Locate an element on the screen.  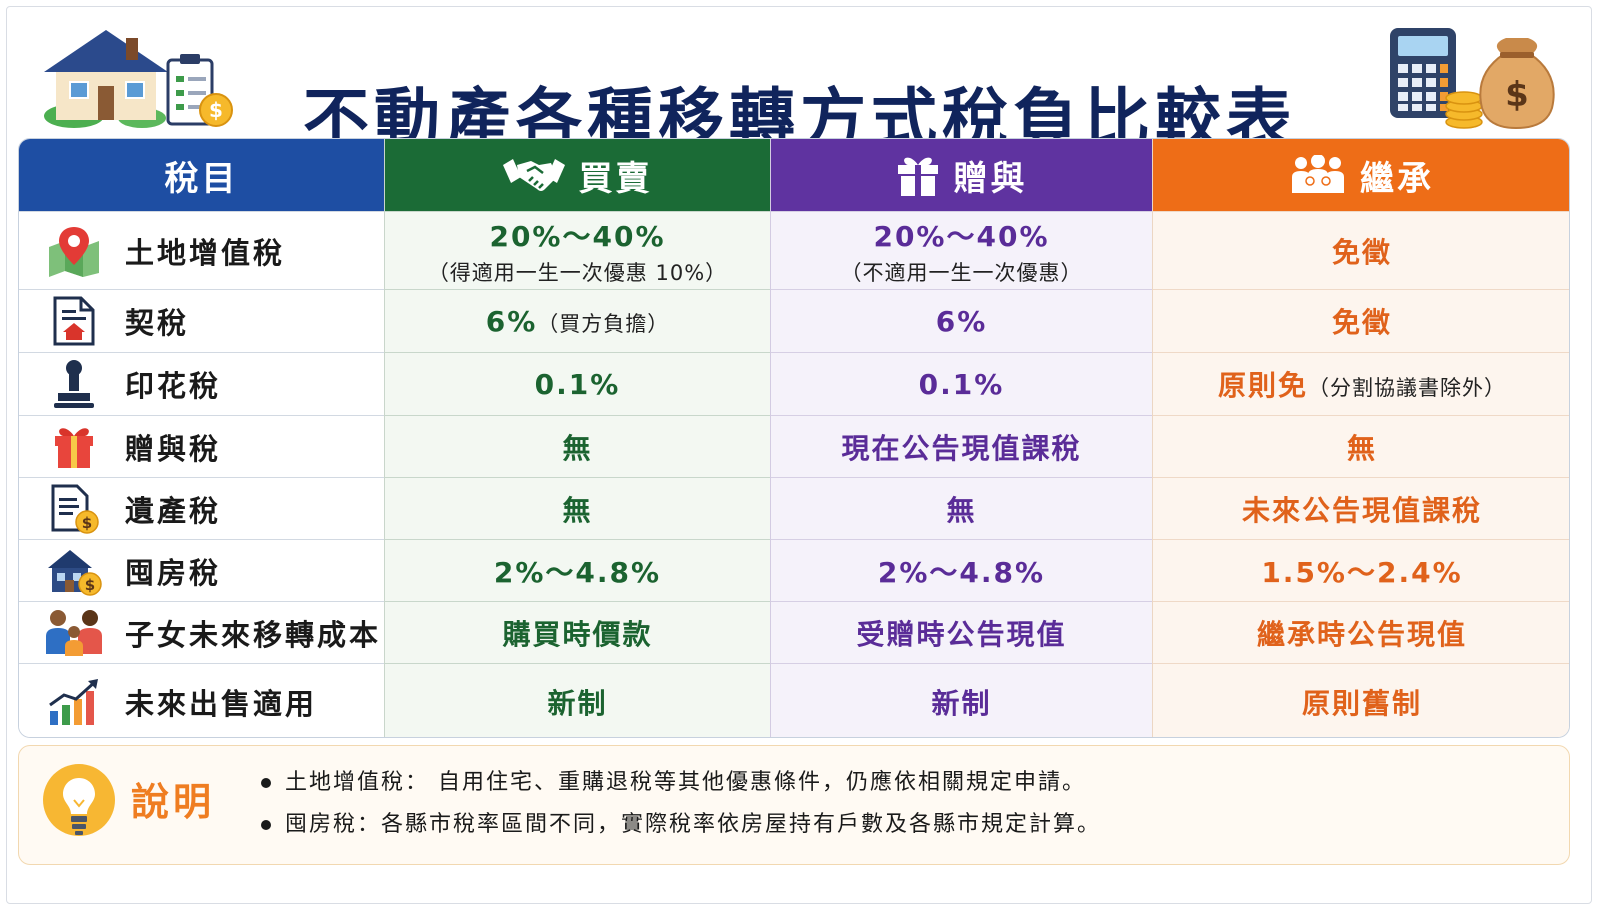
row-label: 贈與稅 is located at coordinates (201, 446).